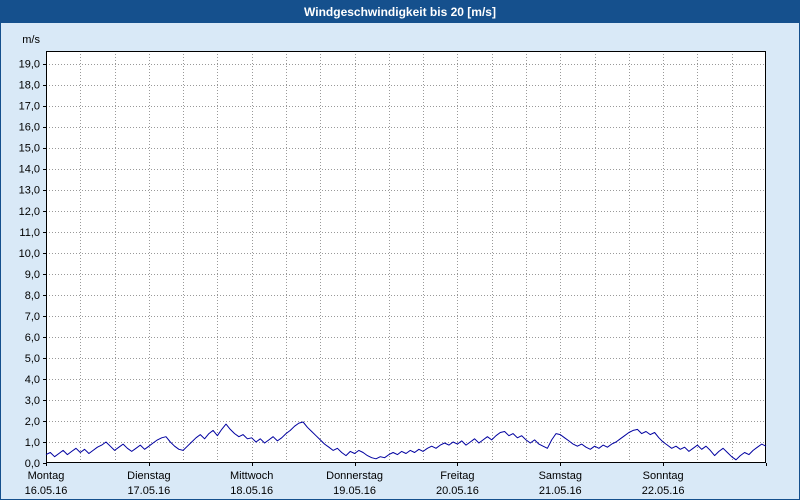 This screenshot has width=800, height=500. Describe the element at coordinates (29, 191) in the screenshot. I see `y-tick-label: 13,0` at that location.